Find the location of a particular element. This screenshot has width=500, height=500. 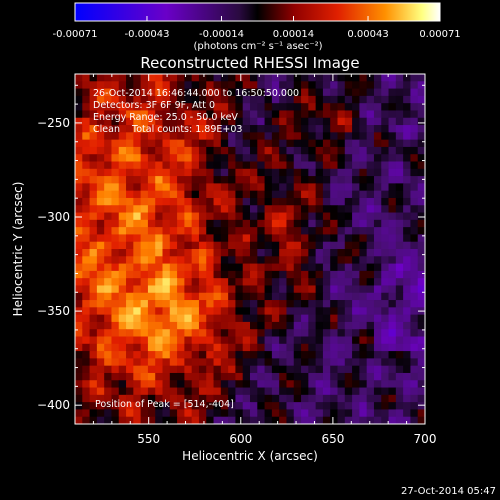

footer-timestamp: 27-Oct-2014 05:47 is located at coordinates (448, 491).